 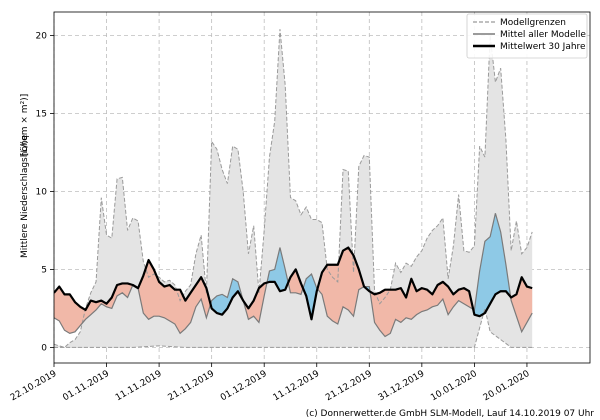 What do you see at coordinates (34, 386) in the screenshot?
I see `x-tick-label: 22.10.2019` at bounding box center [34, 386].